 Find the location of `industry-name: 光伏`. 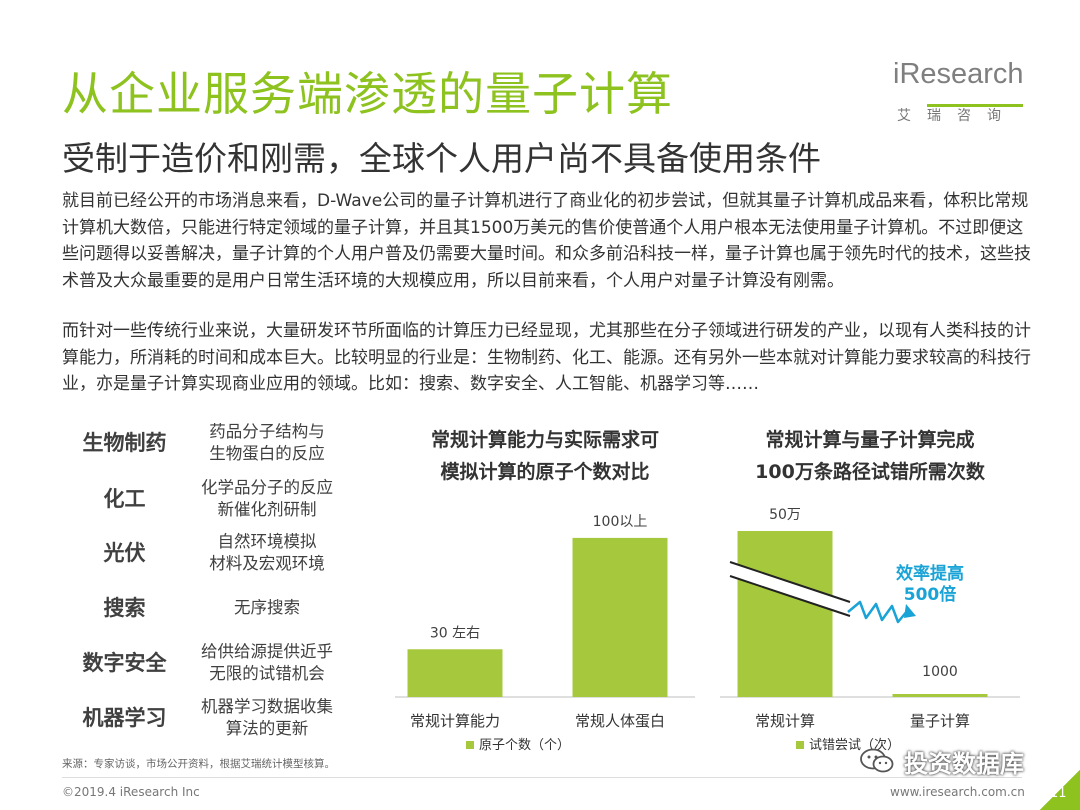

industry-name: 光伏 is located at coordinates (124, 553).